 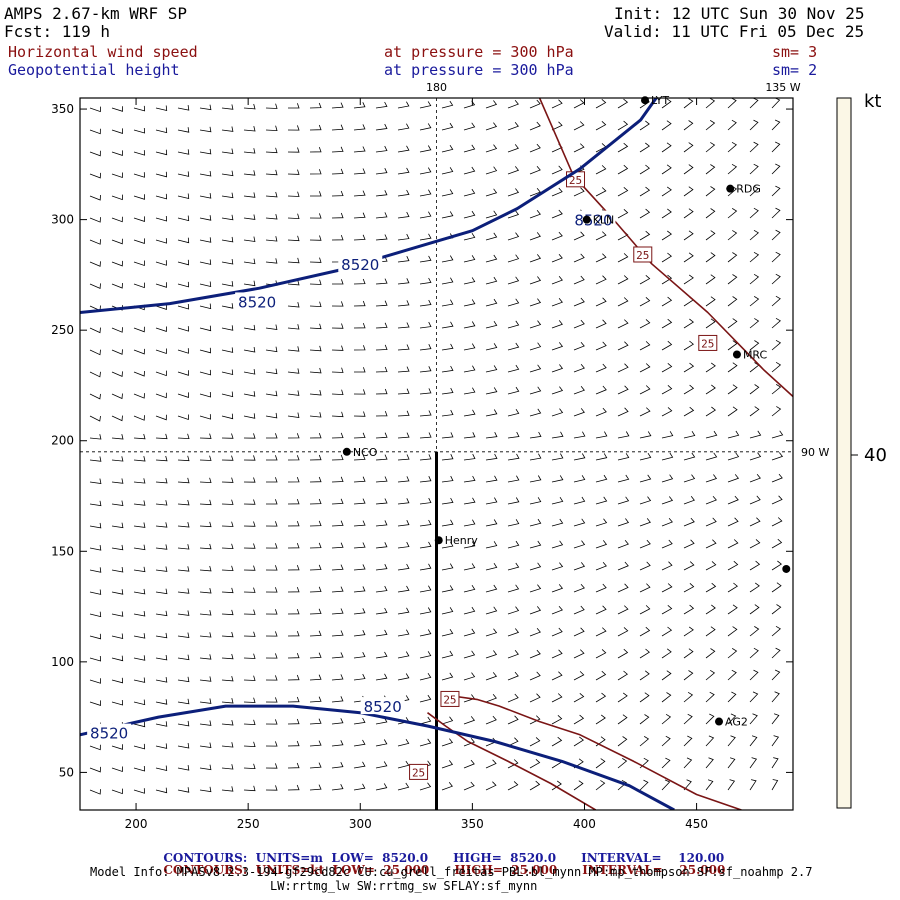 I want to click on contour-label-box, so click(x=450, y=698).